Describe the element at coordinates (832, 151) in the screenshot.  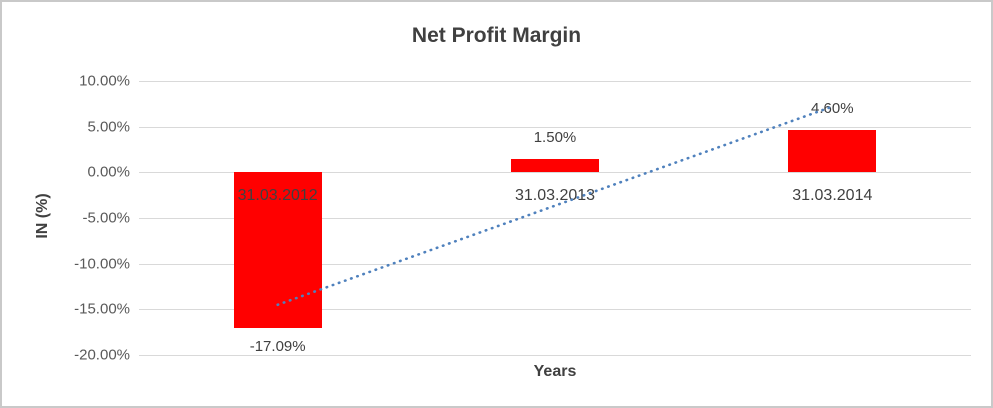
I see `bar-31.03.2014` at that location.